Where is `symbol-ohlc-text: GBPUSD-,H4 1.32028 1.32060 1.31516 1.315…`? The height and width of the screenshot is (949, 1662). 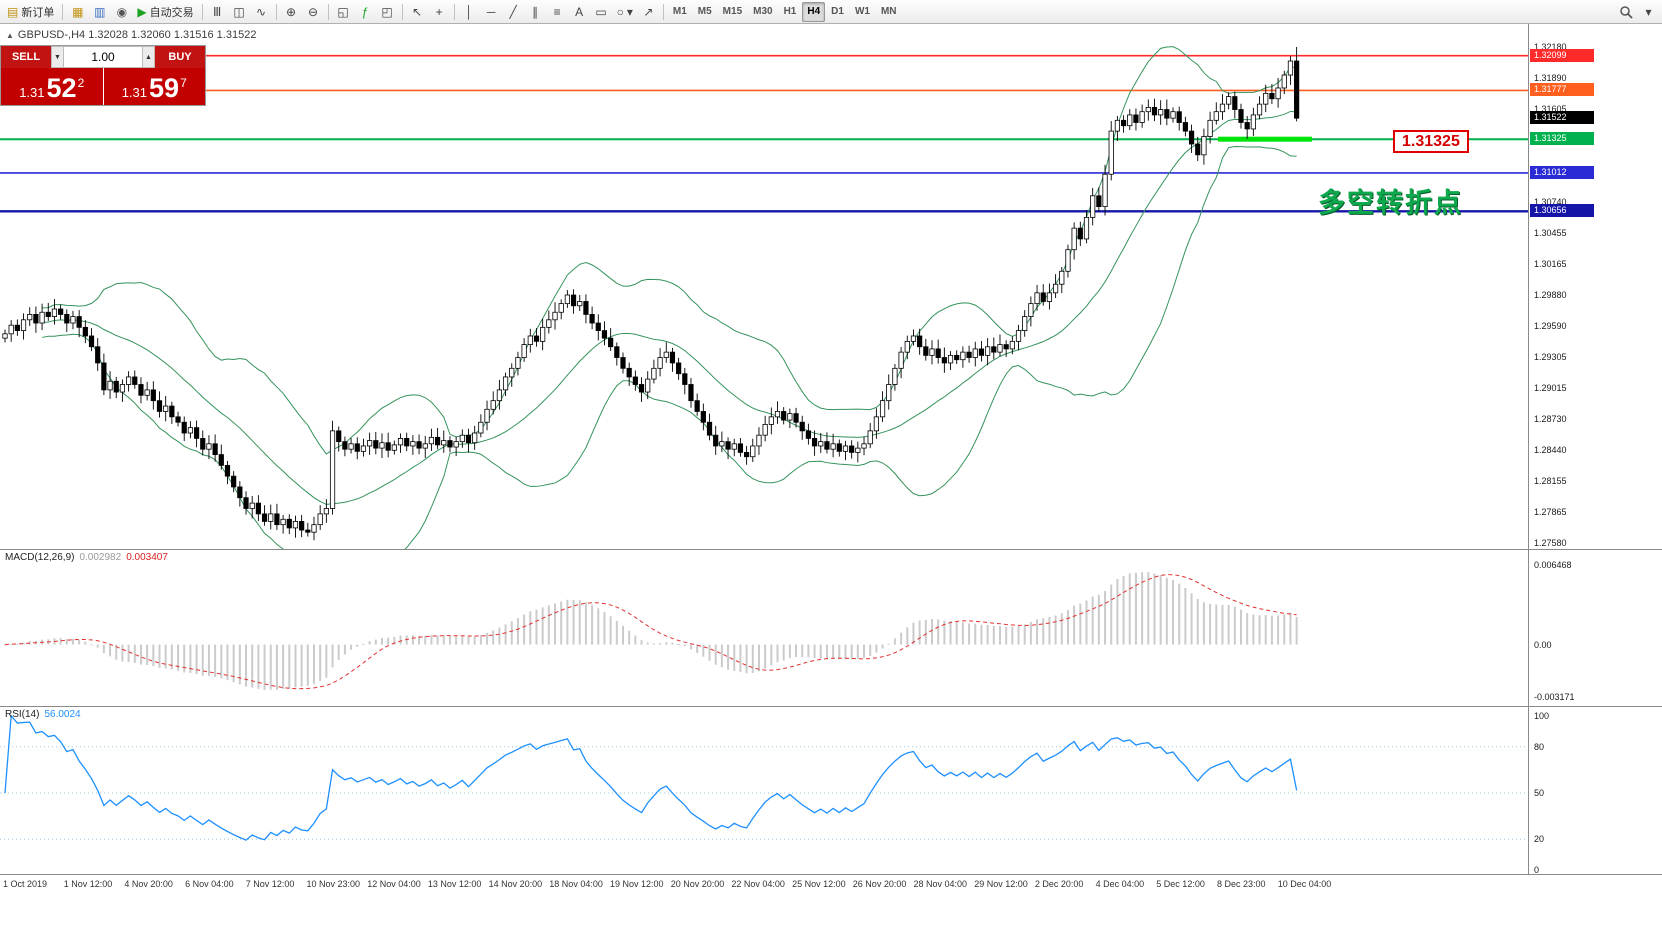
symbol-ohlc-text: GBPUSD-,H4 1.32028 1.32060 1.31516 1.315… is located at coordinates (137, 35).